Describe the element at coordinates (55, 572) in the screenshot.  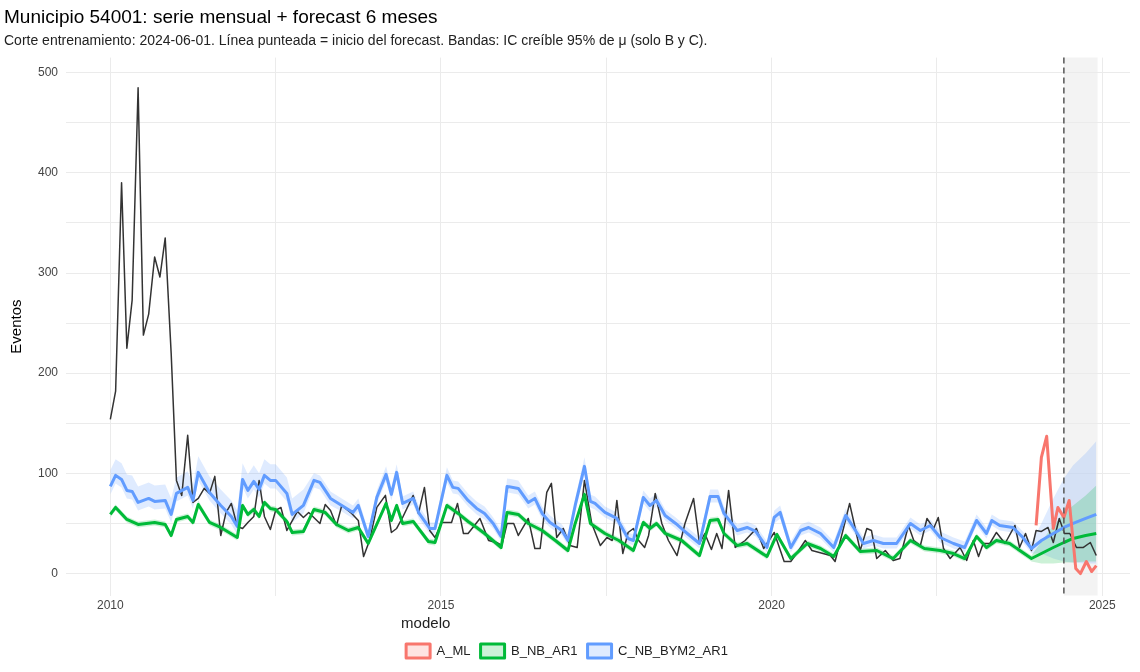
I see `y-tick-label: 0` at that location.